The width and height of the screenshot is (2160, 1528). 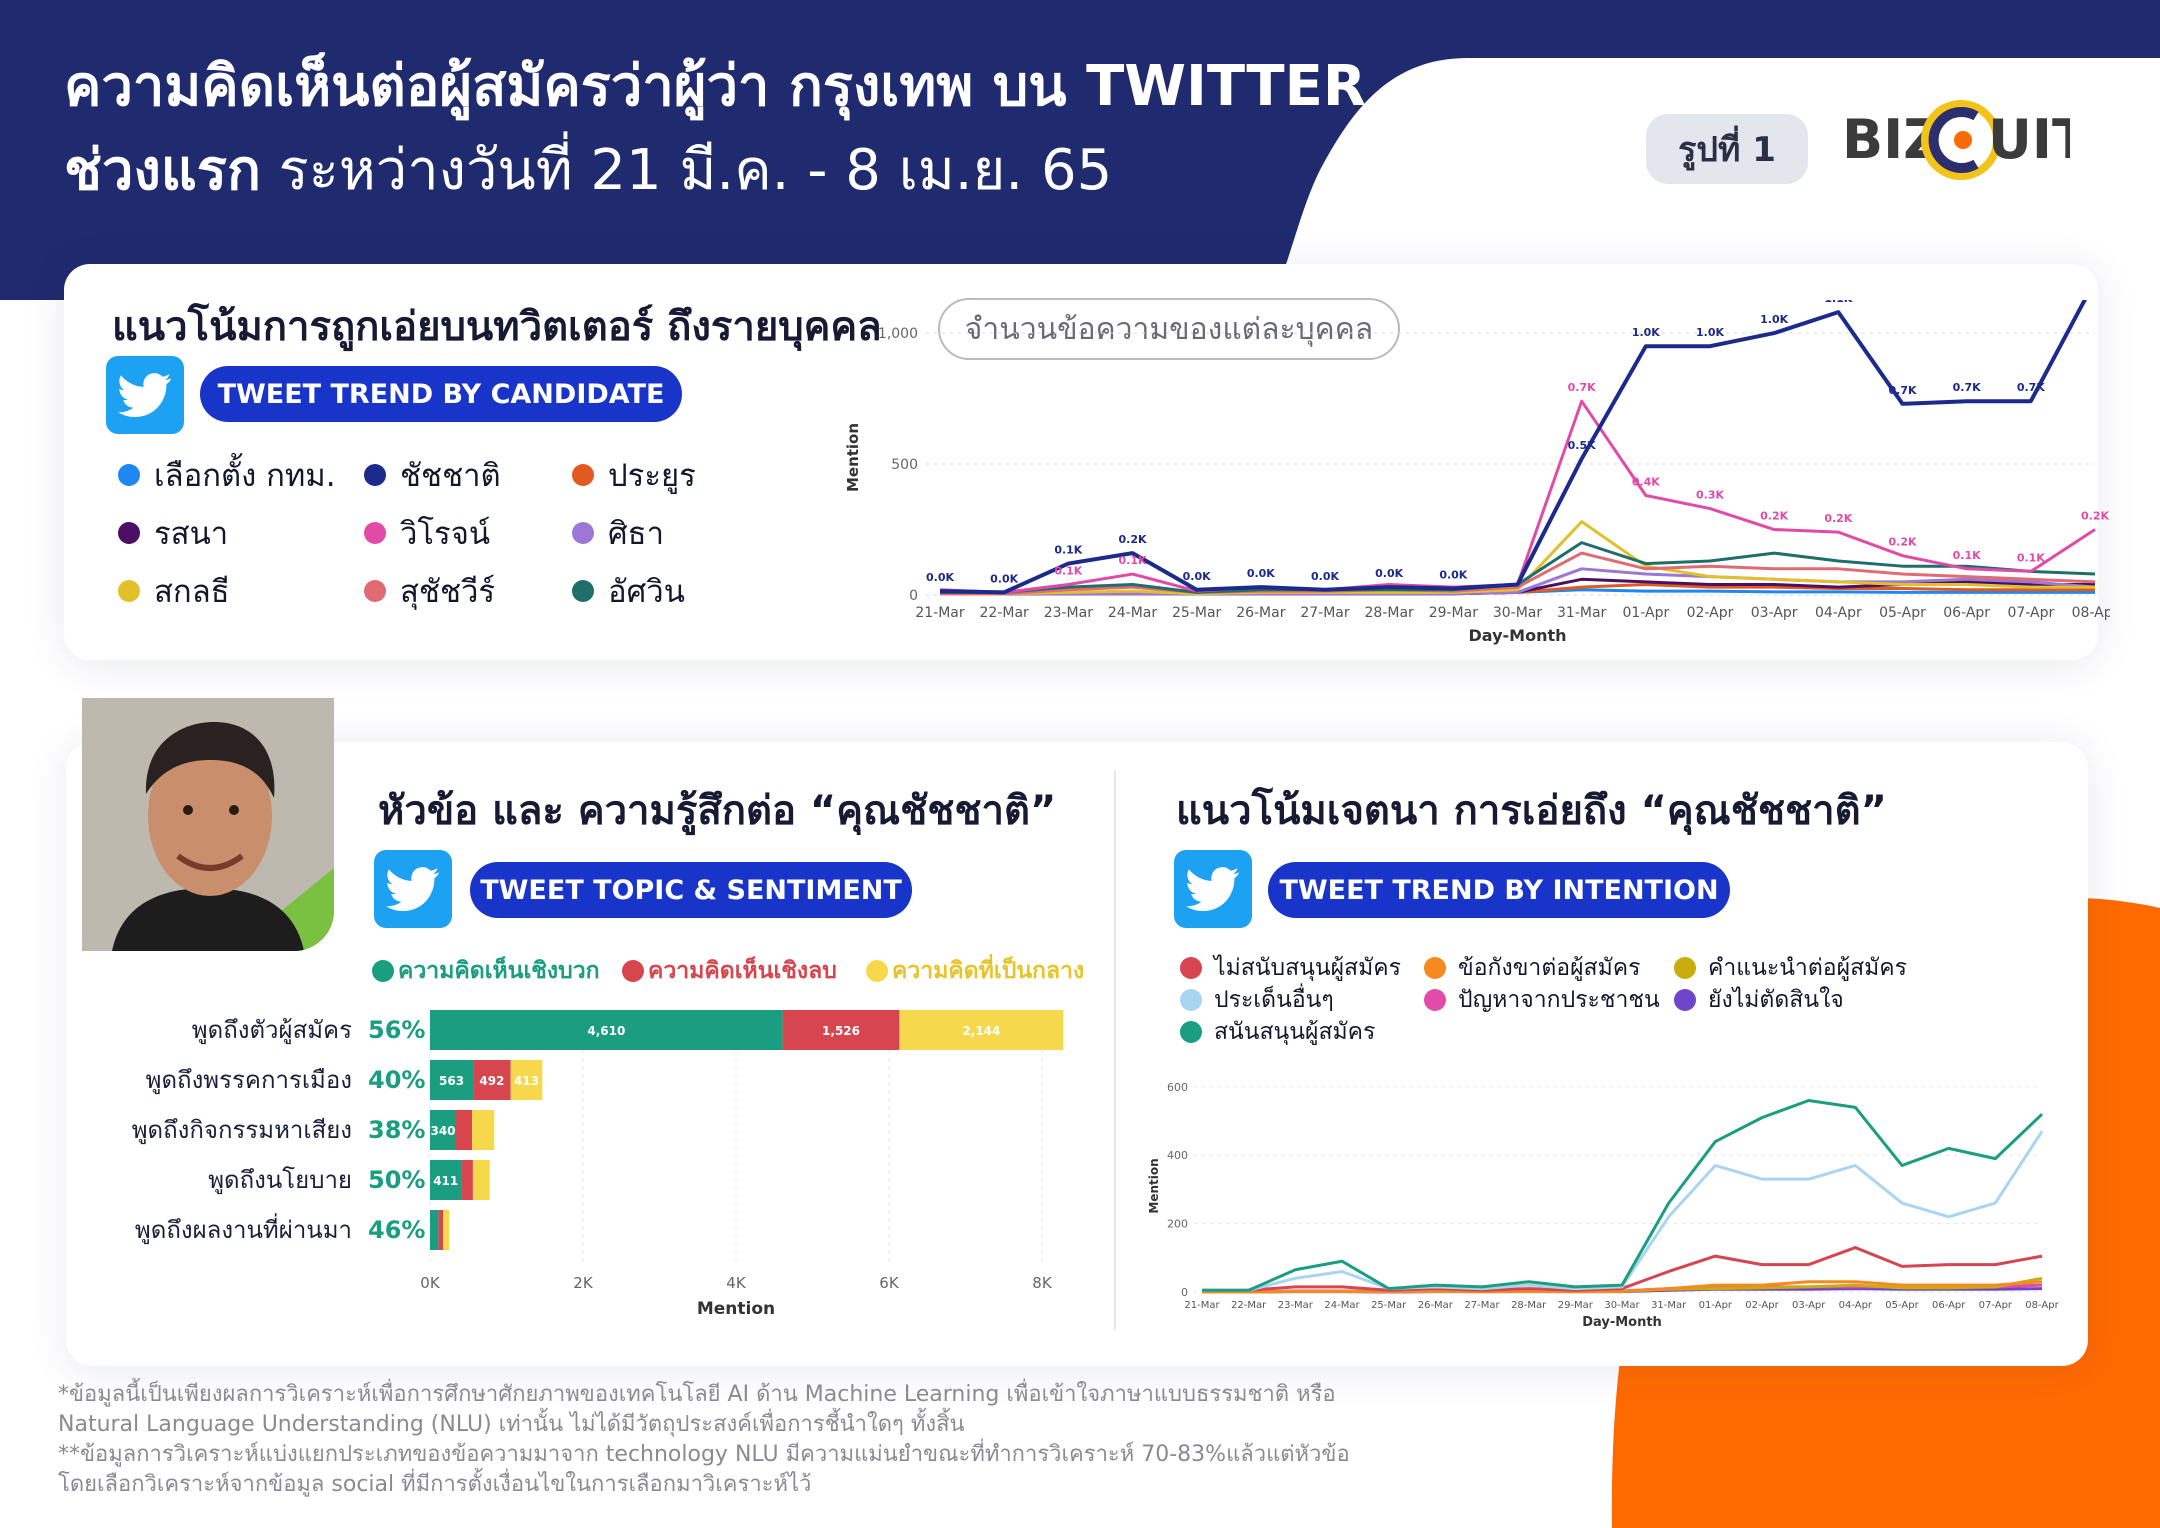 What do you see at coordinates (1996, 1305) in the screenshot?
I see `x-tick-label: 07-Apr` at bounding box center [1996, 1305].